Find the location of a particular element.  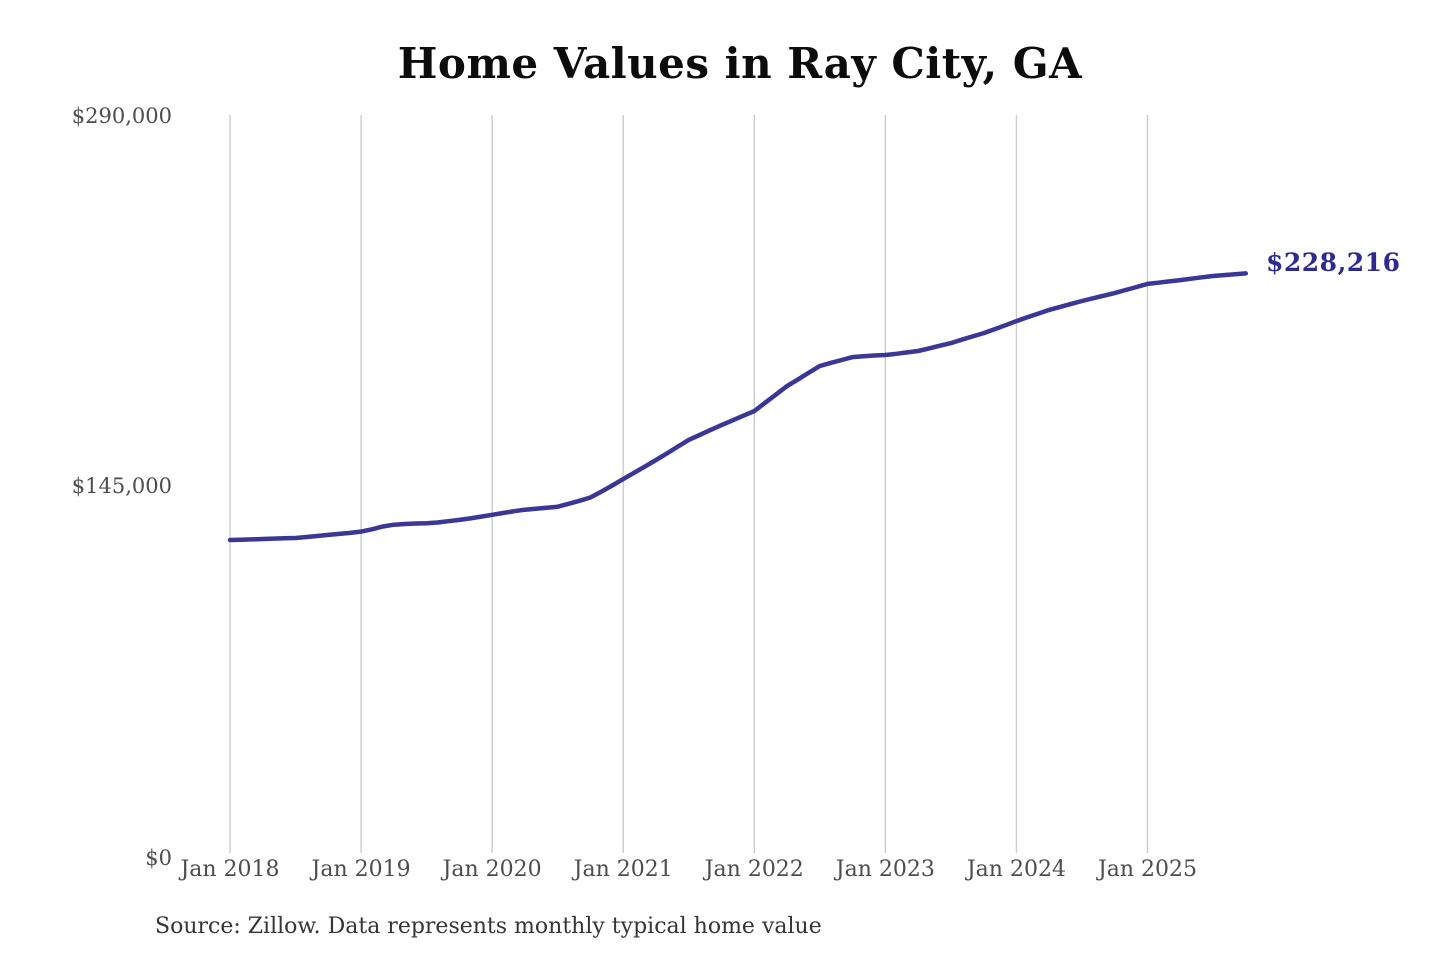

latest-value-label: $228,216 is located at coordinates (1333, 262).